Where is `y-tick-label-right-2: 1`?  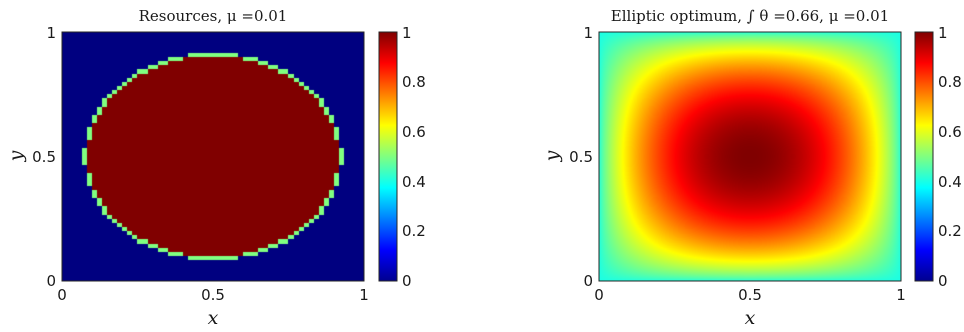 y-tick-label-right-2: 1 is located at coordinates (588, 33).